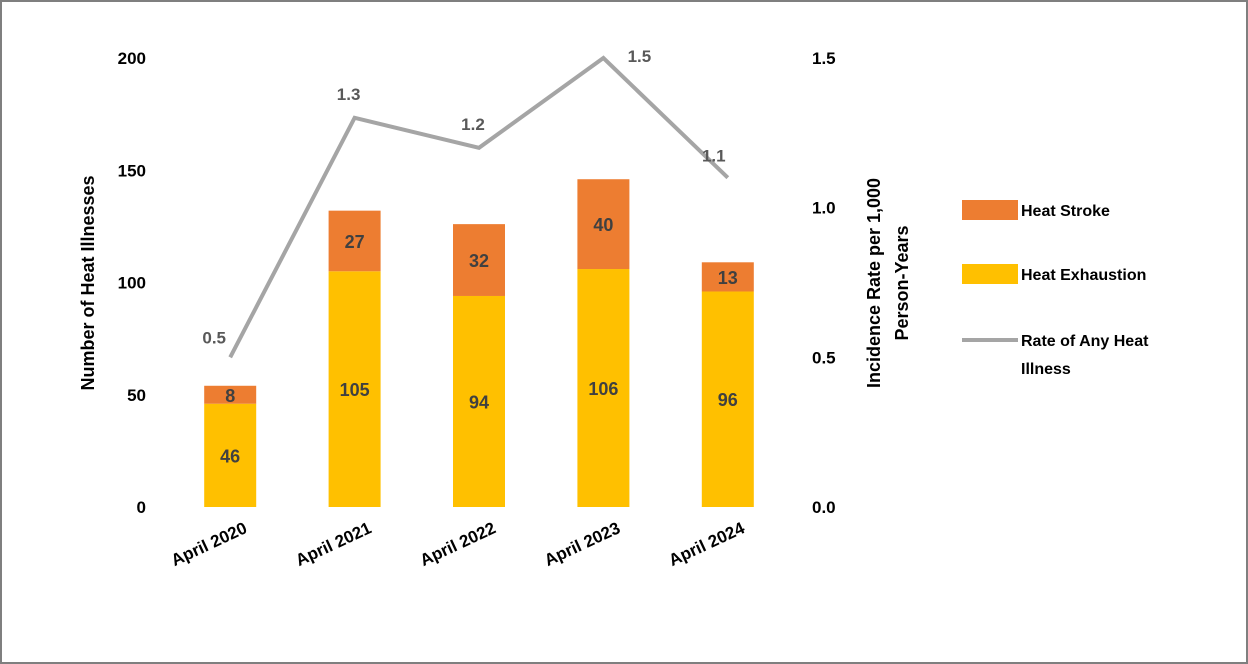 This screenshot has height=664, width=1248. Describe the element at coordinates (1065, 211) in the screenshot. I see `legend-label-heat-stroke: Heat Stroke` at that location.